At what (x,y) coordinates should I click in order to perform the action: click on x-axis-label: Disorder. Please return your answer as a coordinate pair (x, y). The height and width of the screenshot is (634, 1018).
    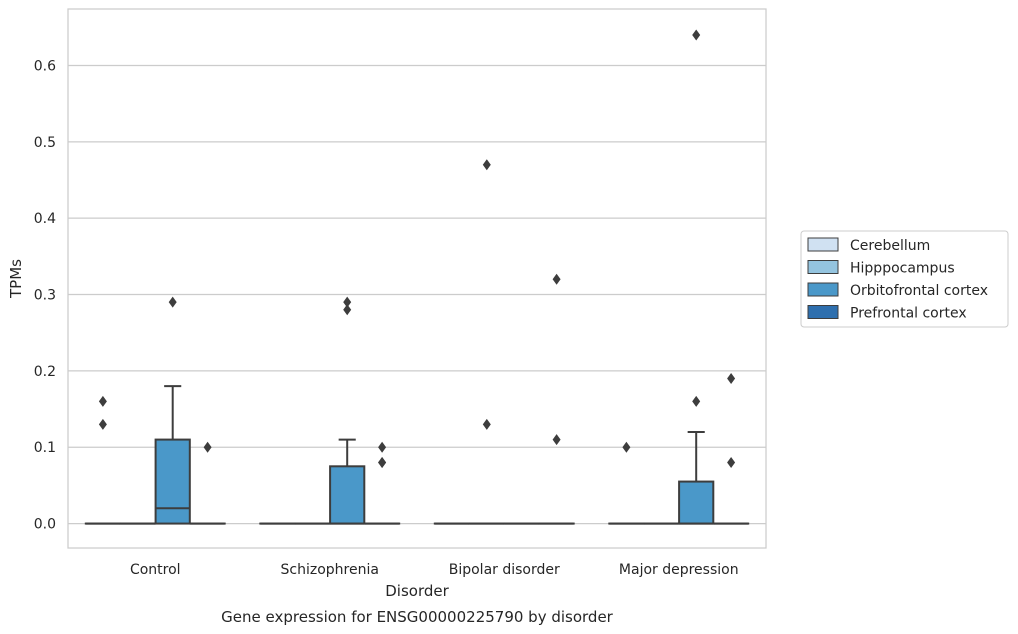
    Looking at the image, I should click on (417, 591).